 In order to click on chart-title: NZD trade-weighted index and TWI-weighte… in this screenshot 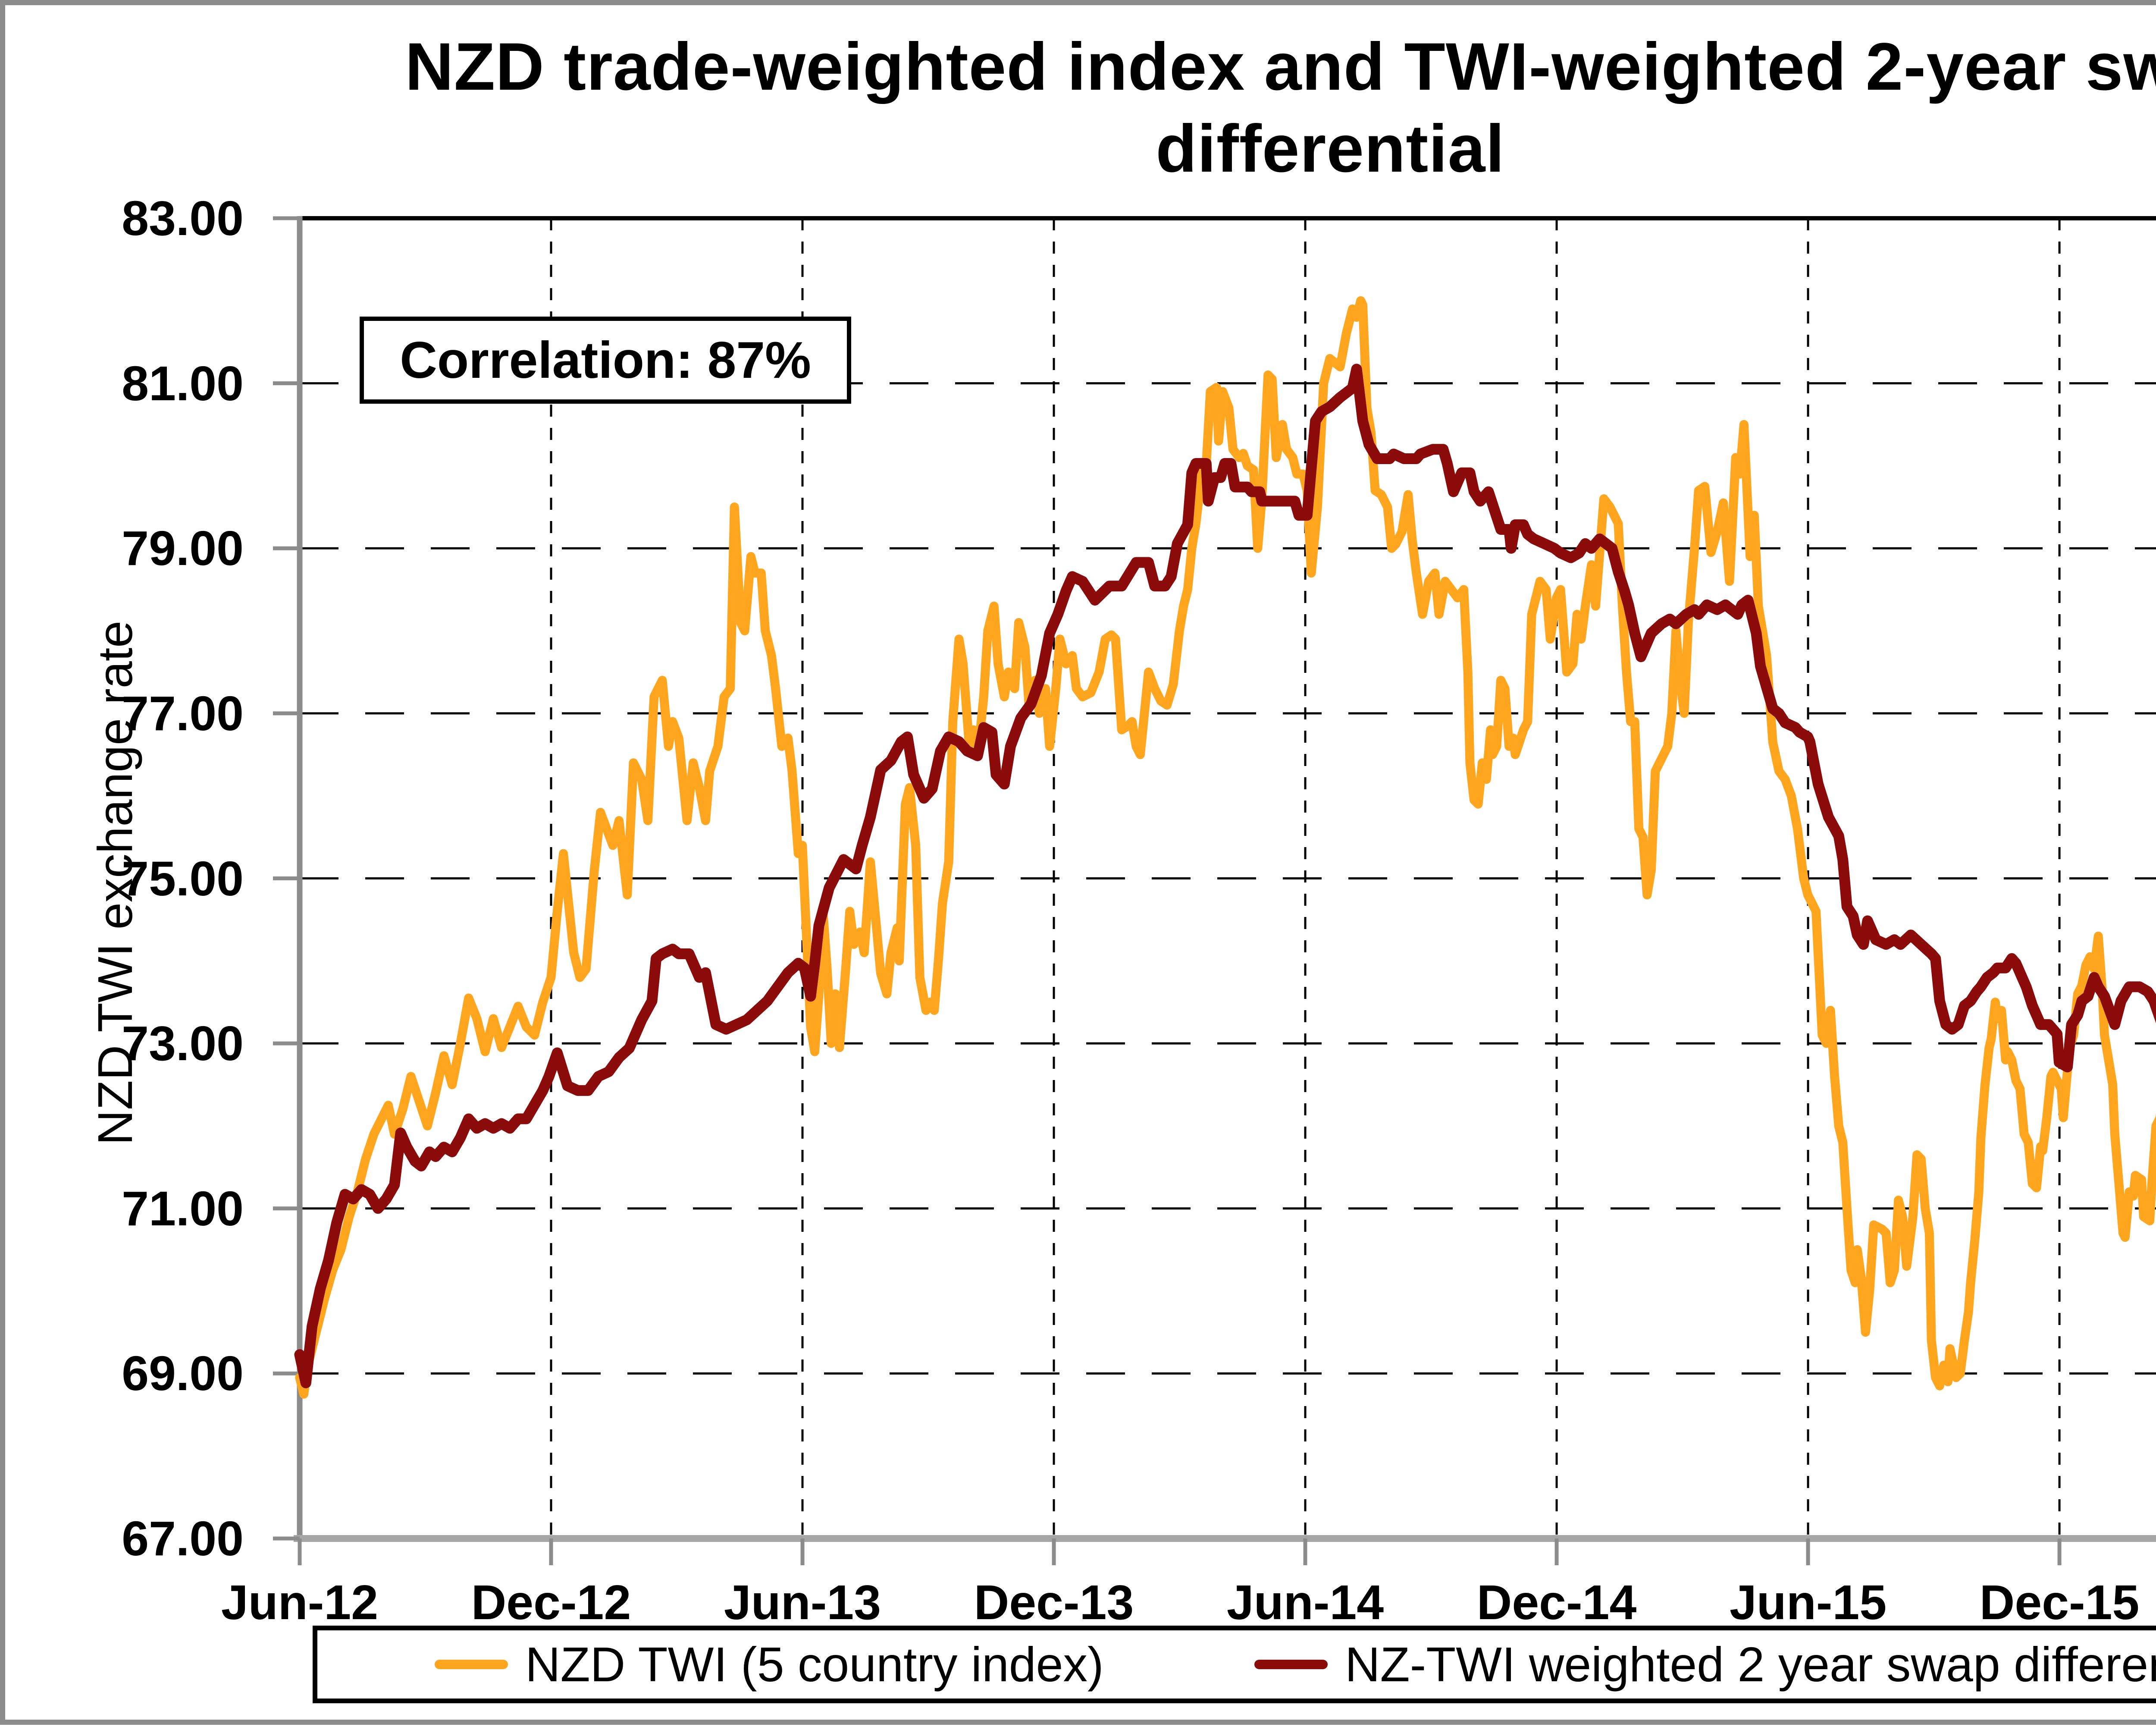, I will do `click(1280, 108)`.